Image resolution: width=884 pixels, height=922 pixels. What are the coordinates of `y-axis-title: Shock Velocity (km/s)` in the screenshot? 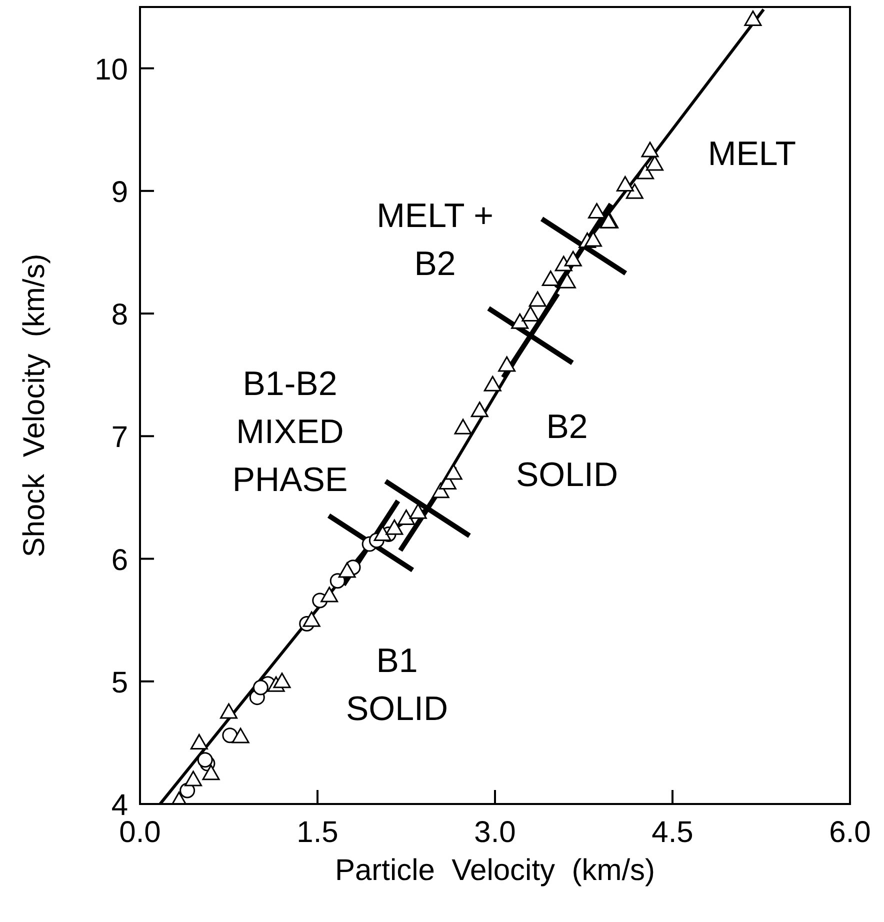 It's located at (34, 406).